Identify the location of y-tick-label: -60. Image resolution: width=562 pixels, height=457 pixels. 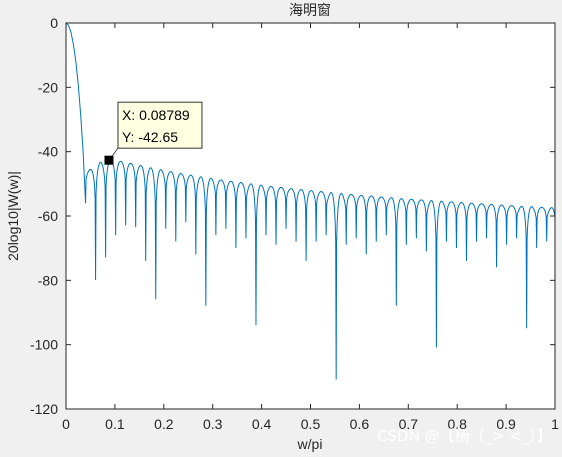
(48, 216).